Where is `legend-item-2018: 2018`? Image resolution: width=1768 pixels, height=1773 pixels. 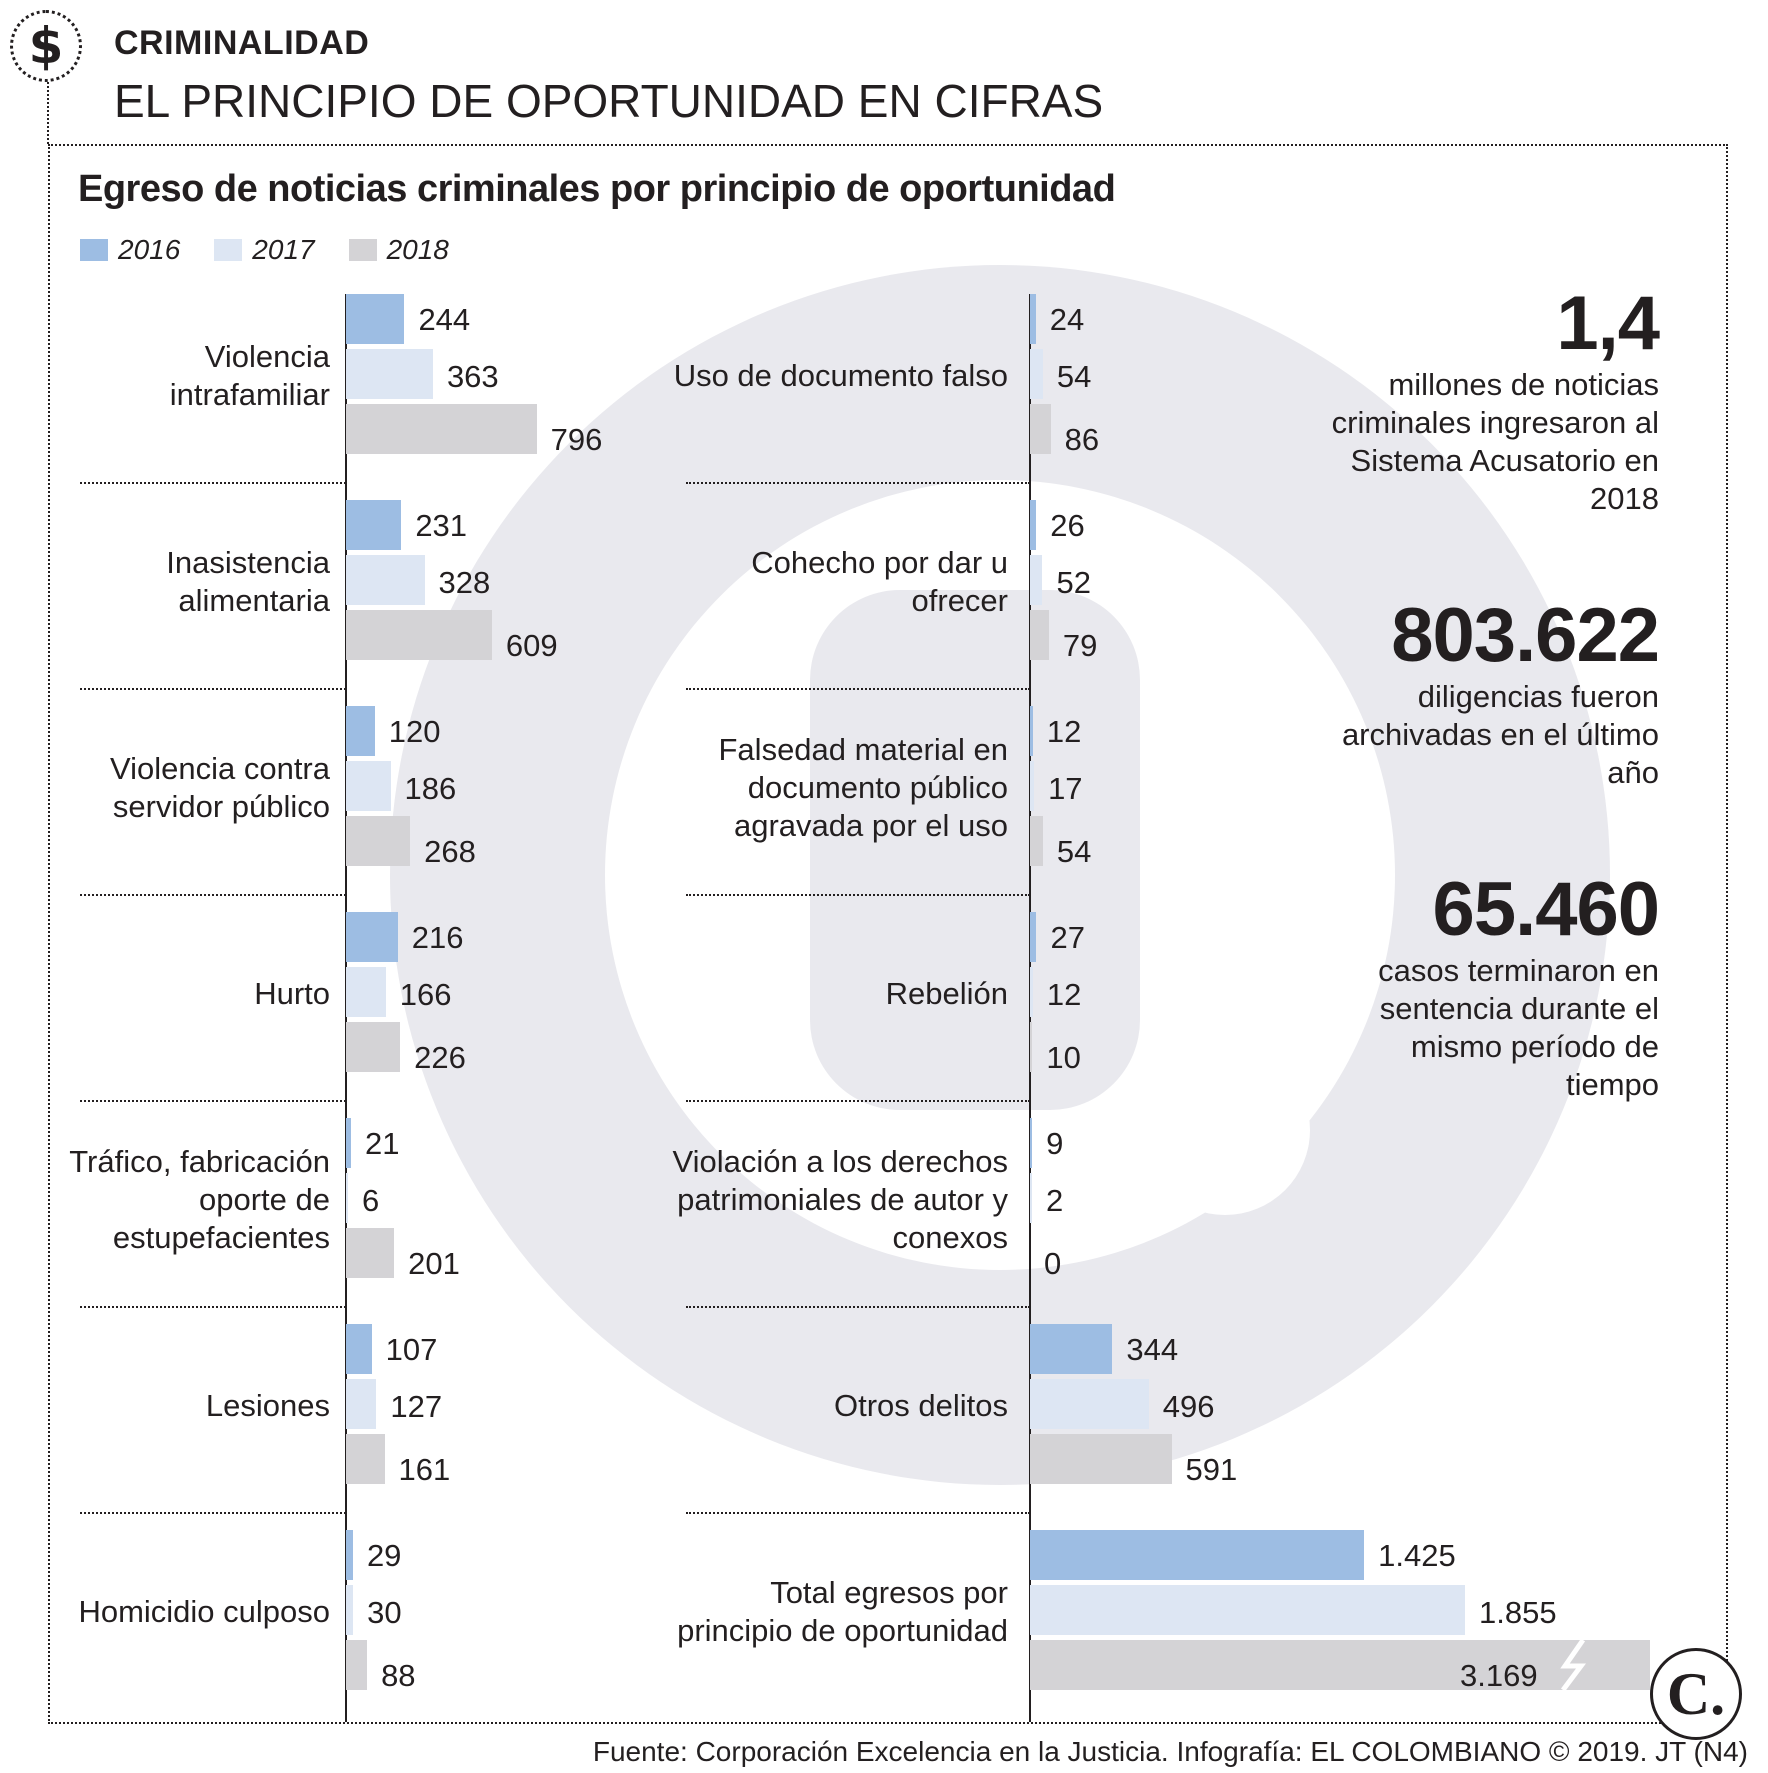
legend-item-2018: 2018 is located at coordinates (398, 250).